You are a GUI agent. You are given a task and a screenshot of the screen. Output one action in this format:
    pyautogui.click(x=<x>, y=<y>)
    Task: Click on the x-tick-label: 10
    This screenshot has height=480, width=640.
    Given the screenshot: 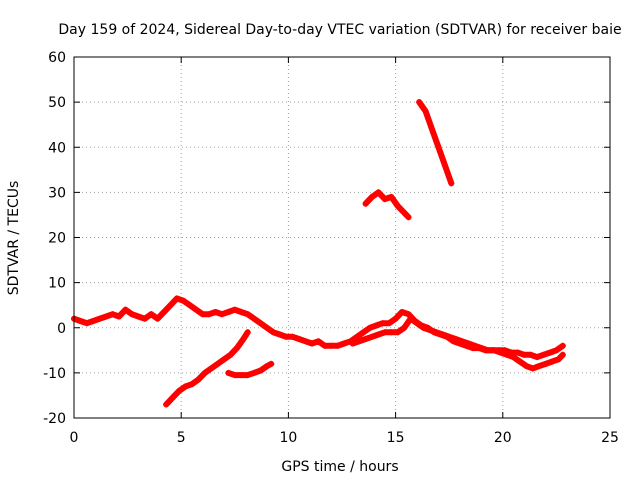 What is the action you would take?
    pyautogui.click(x=288, y=438)
    